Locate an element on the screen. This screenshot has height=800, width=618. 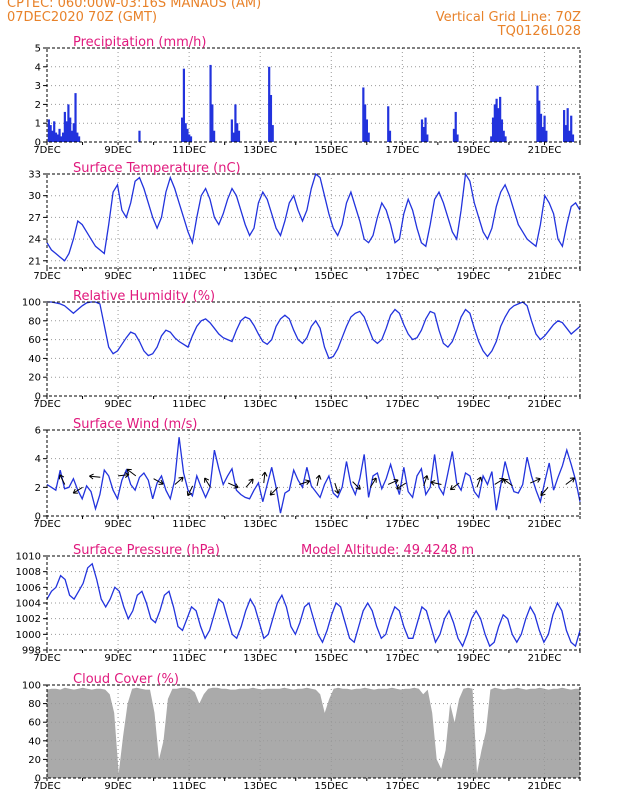
panel-1-xtick-label: 13DEC is located at coordinates (260, 150).